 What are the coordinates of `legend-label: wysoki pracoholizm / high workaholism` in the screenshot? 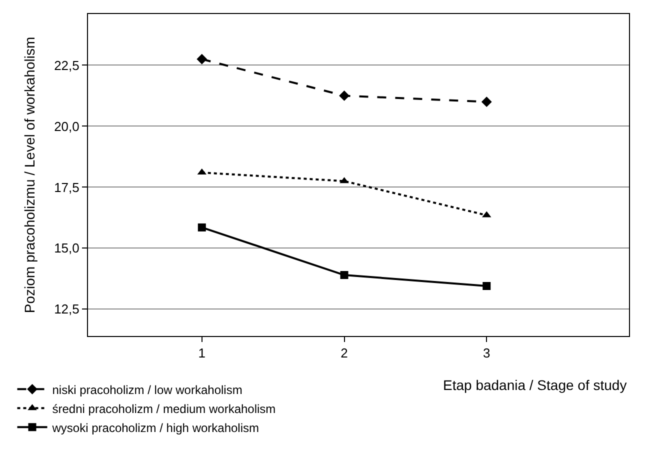 It's located at (155, 427).